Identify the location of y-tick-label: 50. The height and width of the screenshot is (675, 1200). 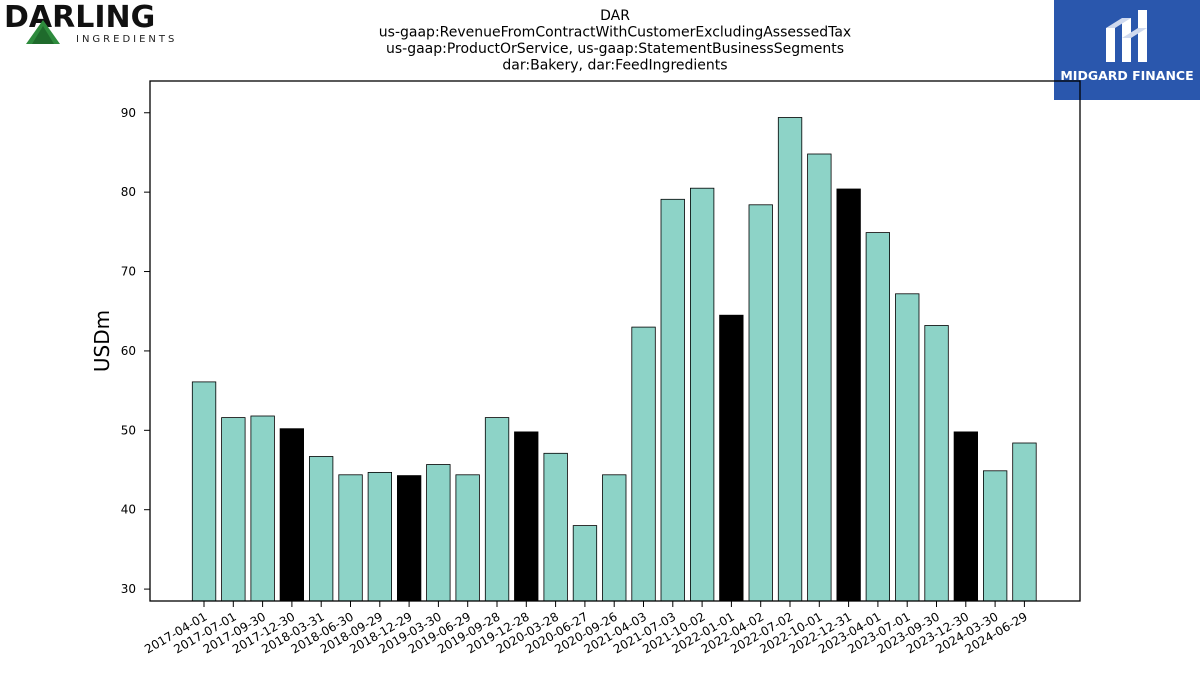
(128, 430).